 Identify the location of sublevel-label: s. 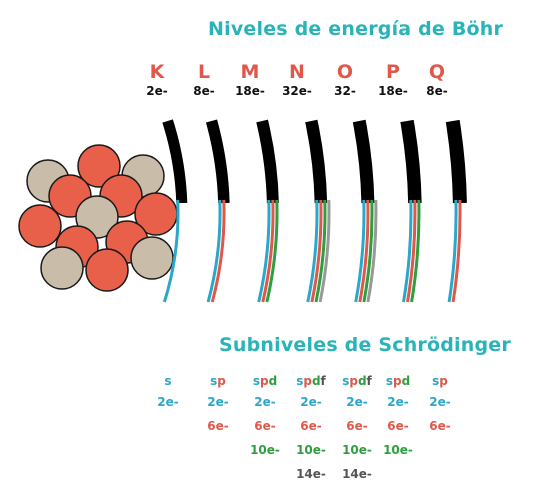
(168, 381).